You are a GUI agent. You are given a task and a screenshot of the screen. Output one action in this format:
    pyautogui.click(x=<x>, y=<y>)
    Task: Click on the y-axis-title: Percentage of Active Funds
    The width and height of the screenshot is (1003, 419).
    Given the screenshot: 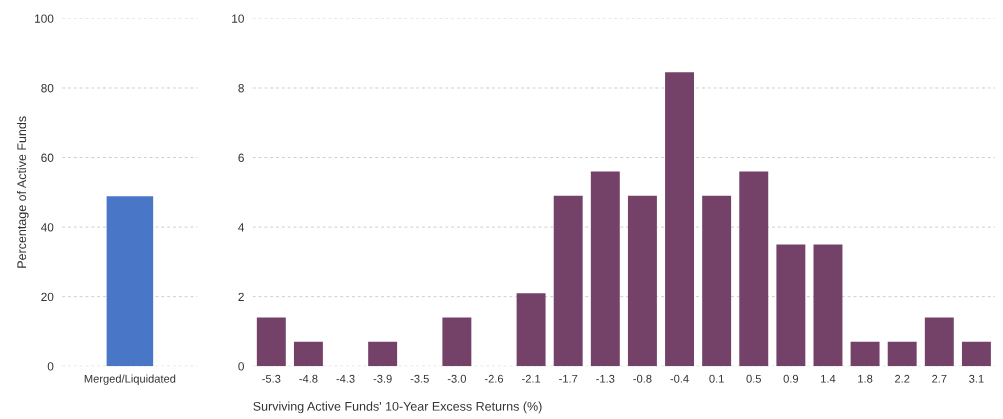 What is the action you would take?
    pyautogui.click(x=22, y=192)
    